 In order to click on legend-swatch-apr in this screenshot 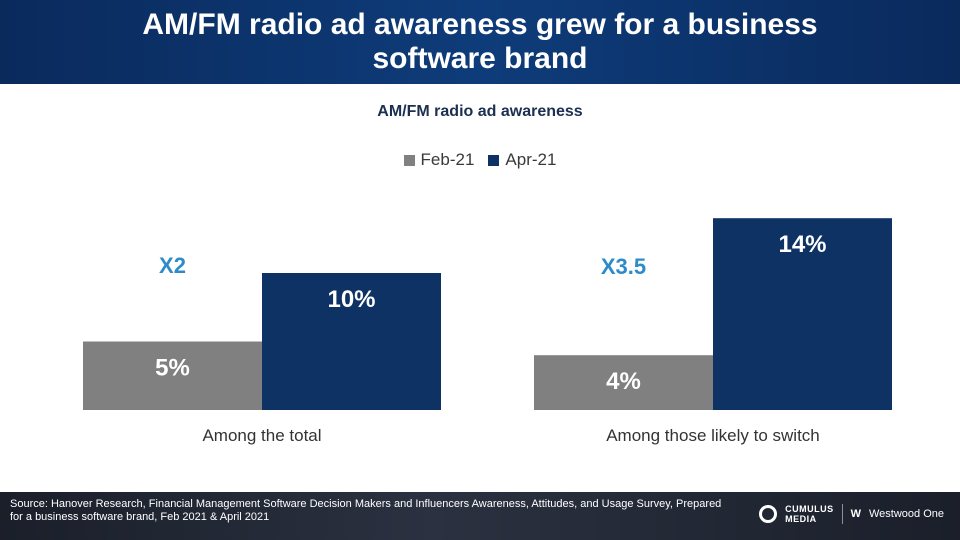, I will do `click(494, 160)`.